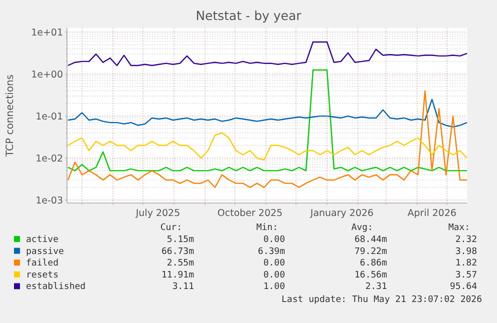 The height and width of the screenshot is (323, 497). Describe the element at coordinates (250, 213) in the screenshot. I see `x-tick-label: October 2025` at that location.